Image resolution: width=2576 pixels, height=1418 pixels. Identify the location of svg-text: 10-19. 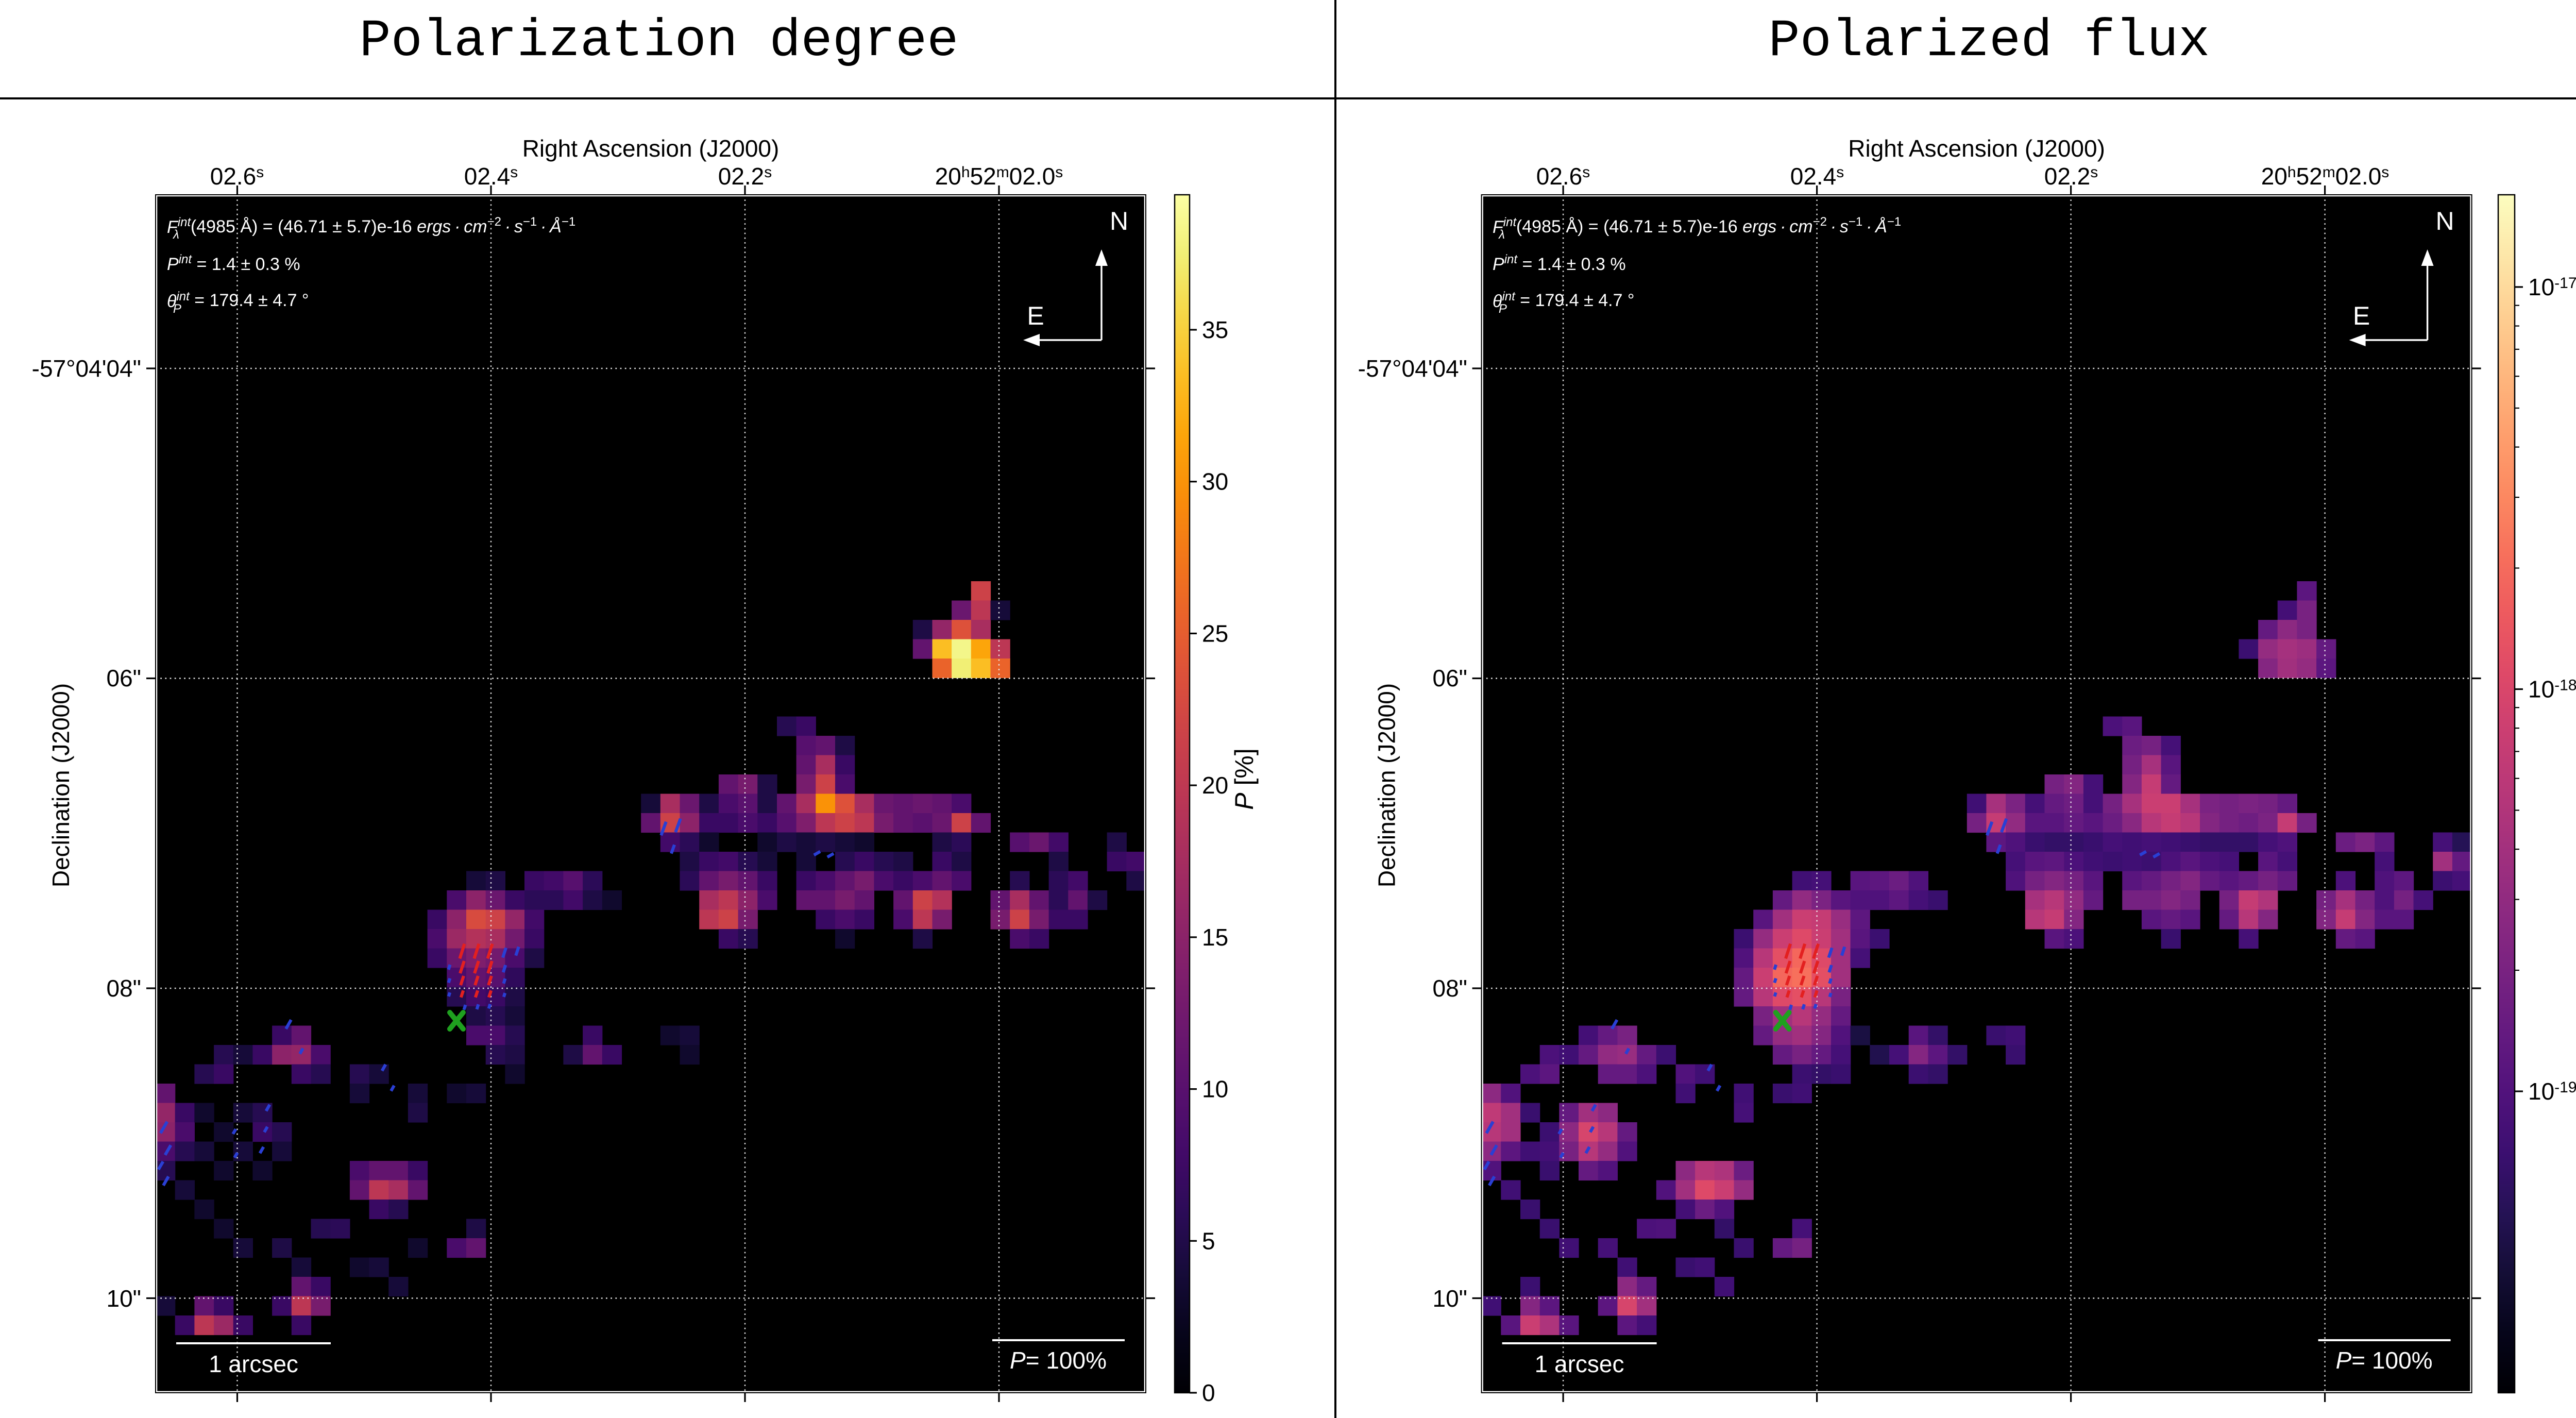
(2552, 1091).